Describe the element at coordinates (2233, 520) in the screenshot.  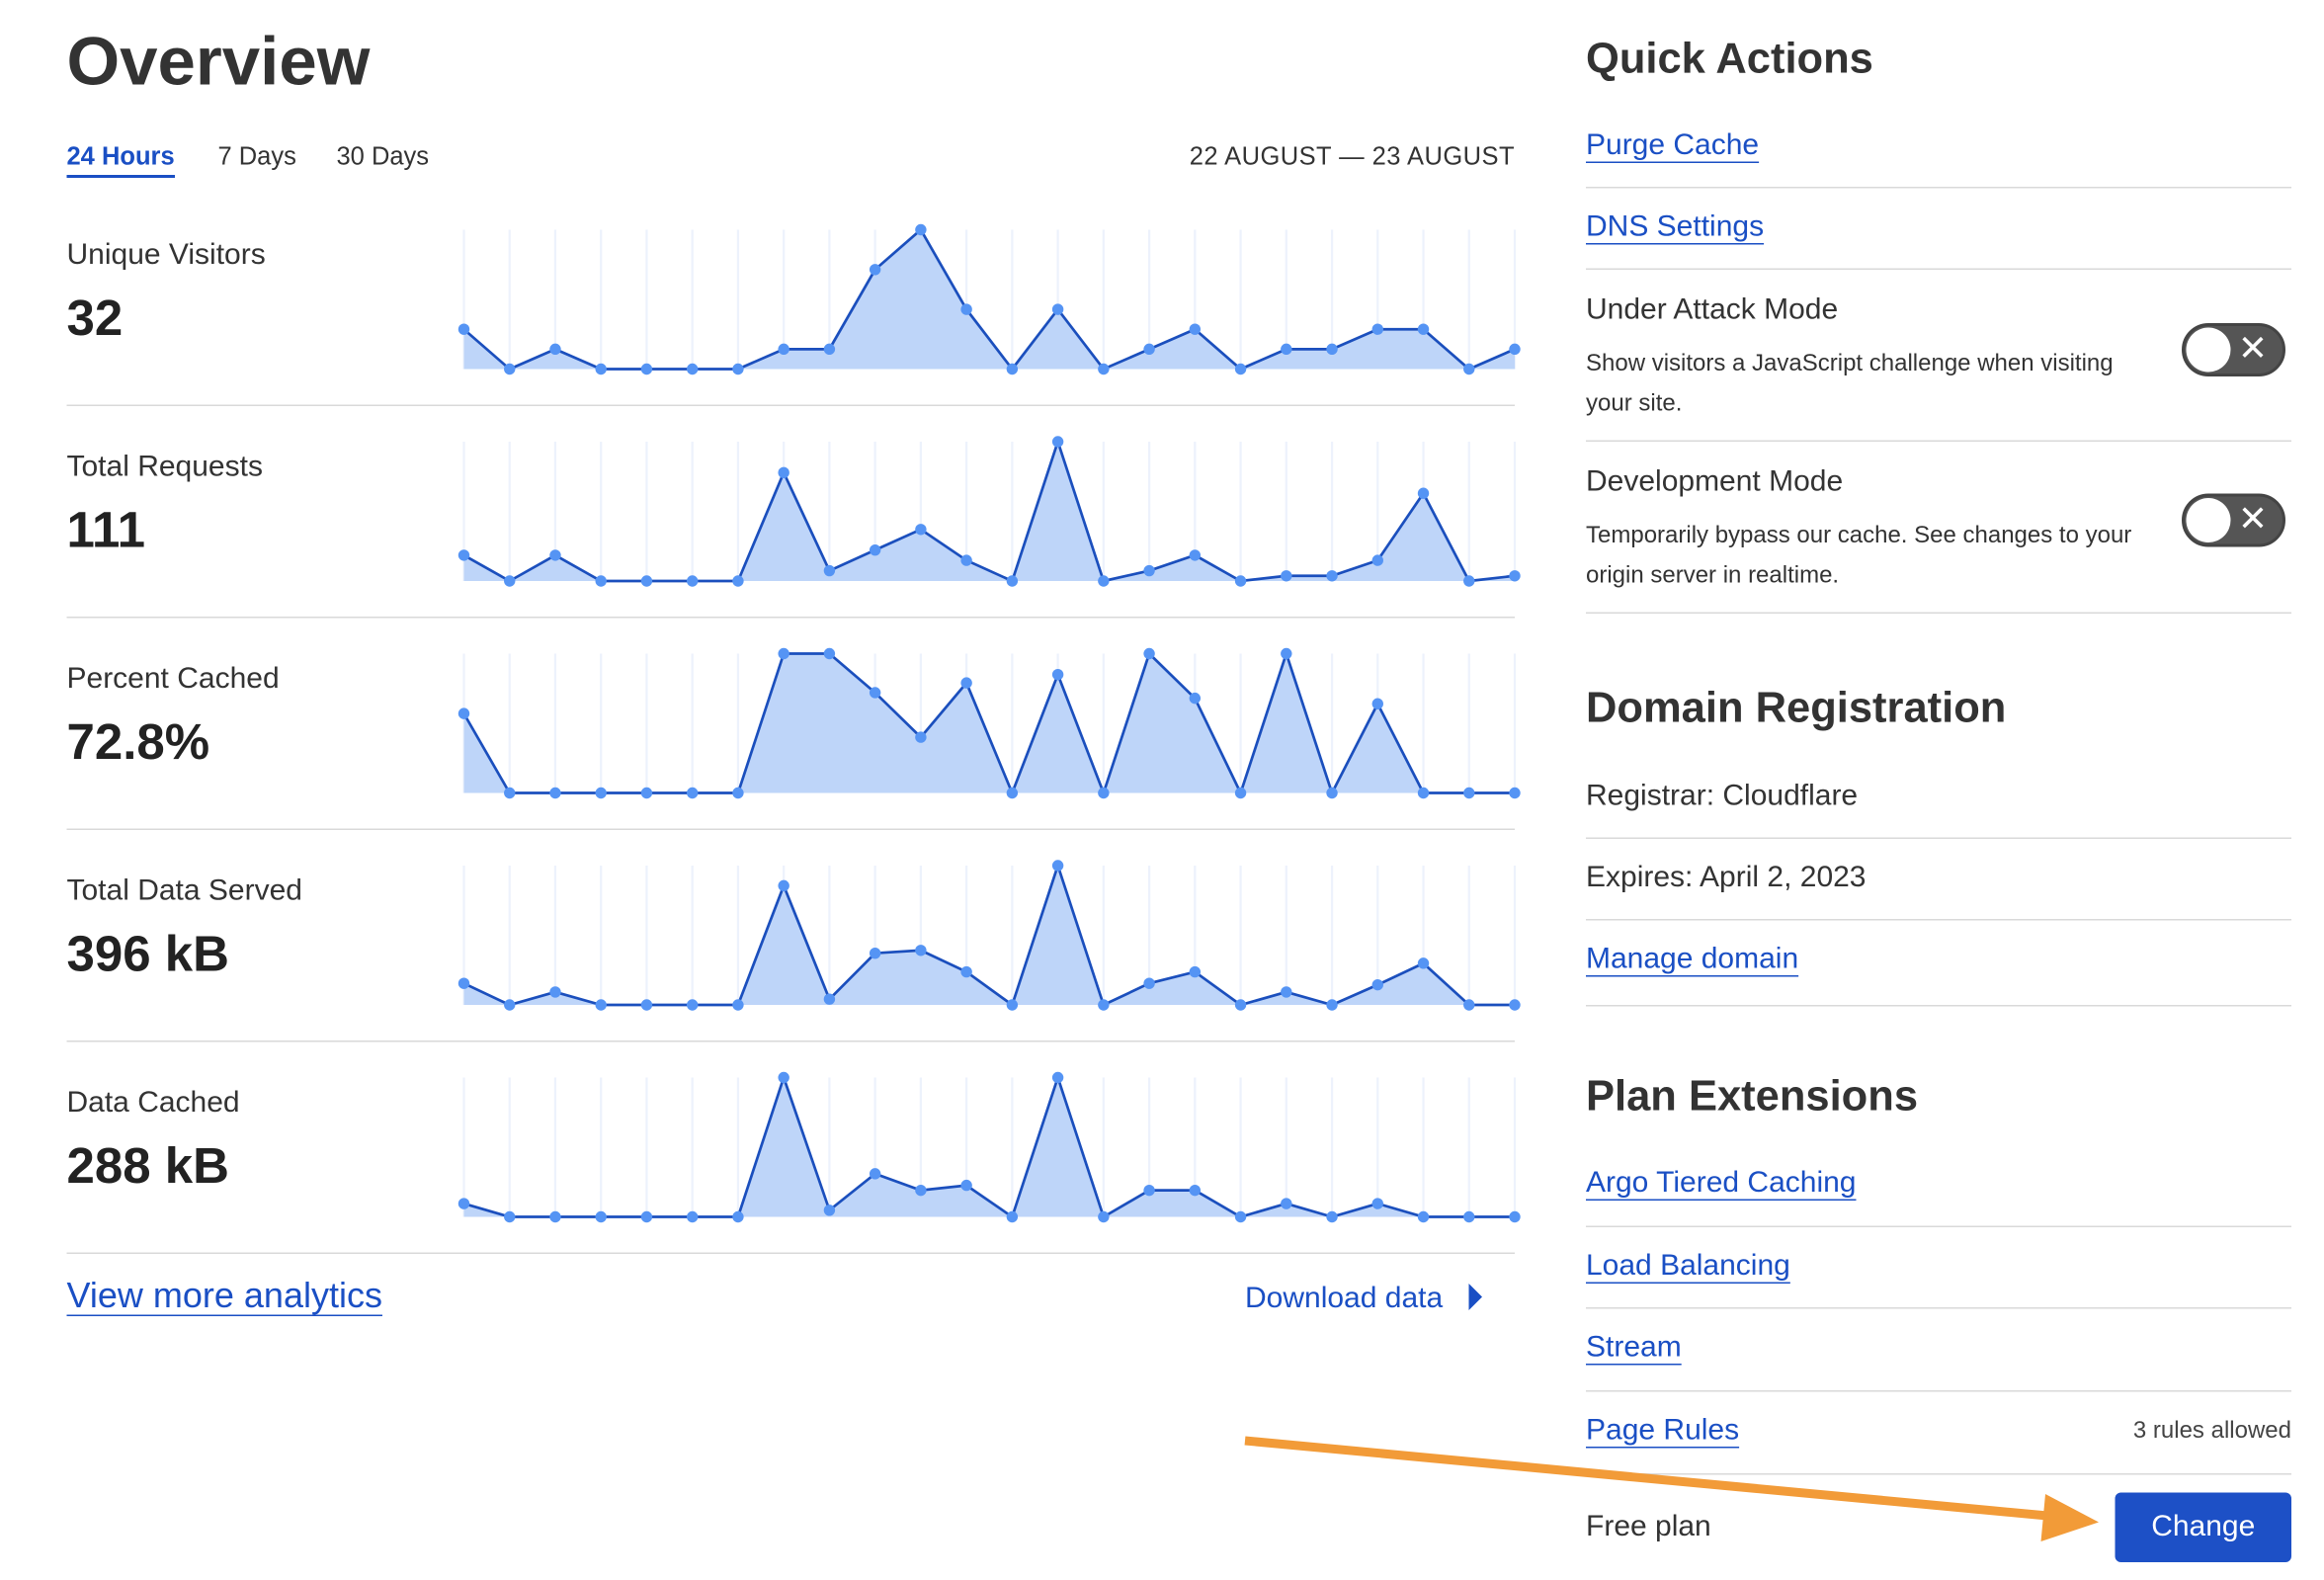
I see `dev-mode-toggle: ✕` at that location.